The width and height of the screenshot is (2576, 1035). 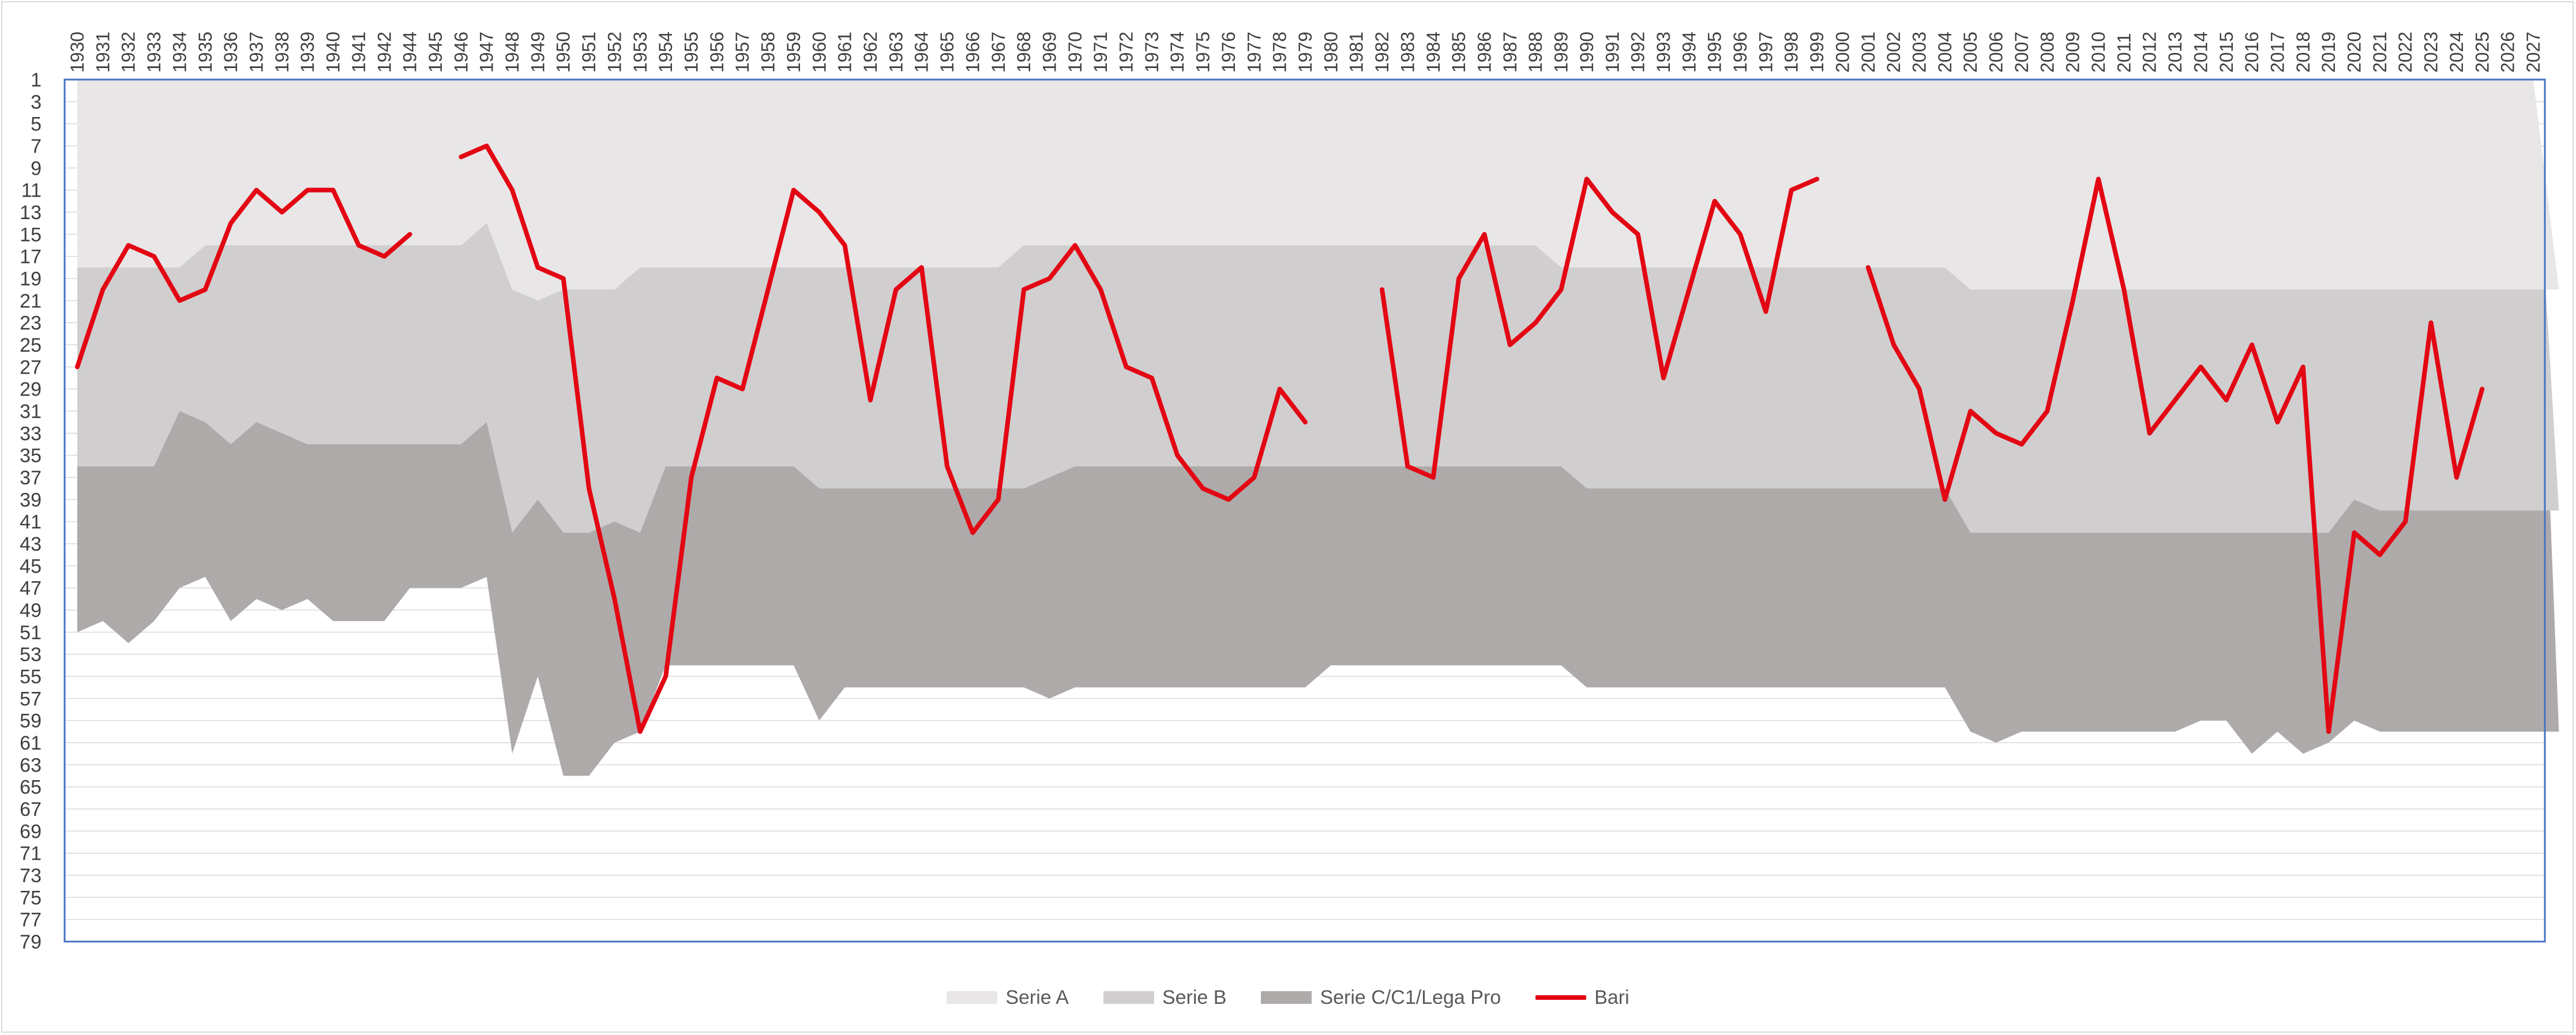 What do you see at coordinates (461, 52) in the screenshot?
I see `x-tick-label: 1946` at bounding box center [461, 52].